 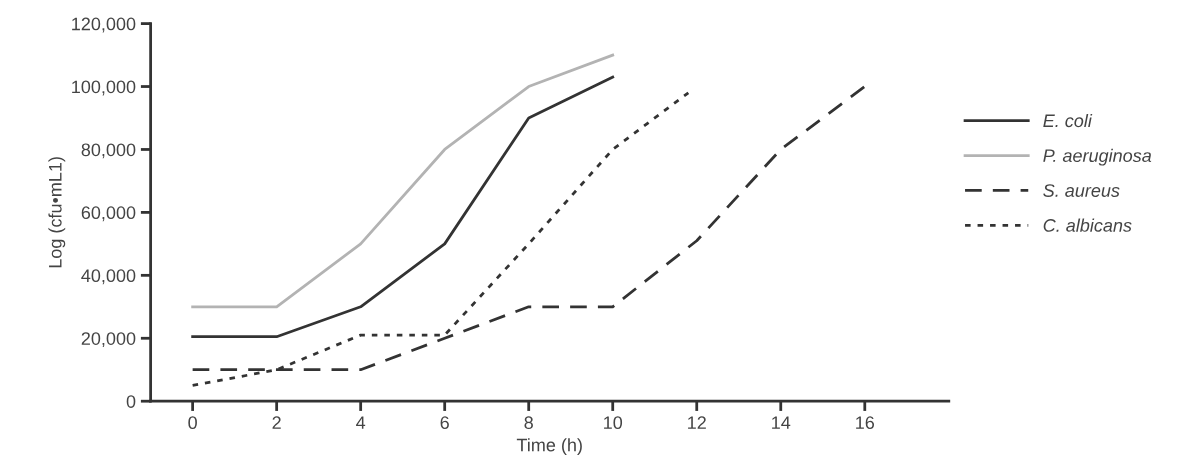 What do you see at coordinates (108, 277) in the screenshot?
I see `y-tick-label: 40,000` at bounding box center [108, 277].